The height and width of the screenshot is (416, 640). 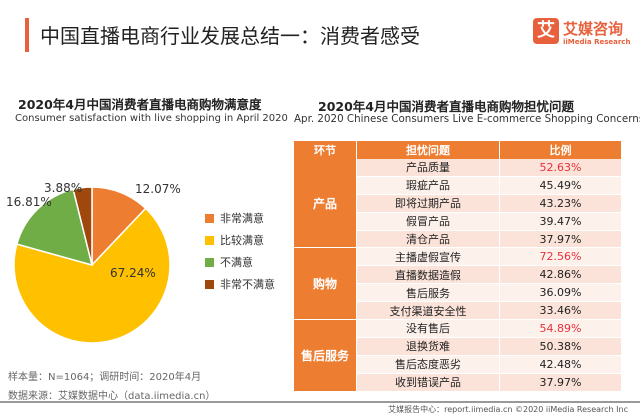 What do you see at coordinates (428, 364) in the screenshot?
I see `concern-cell: 售后态度恶劣` at bounding box center [428, 364].